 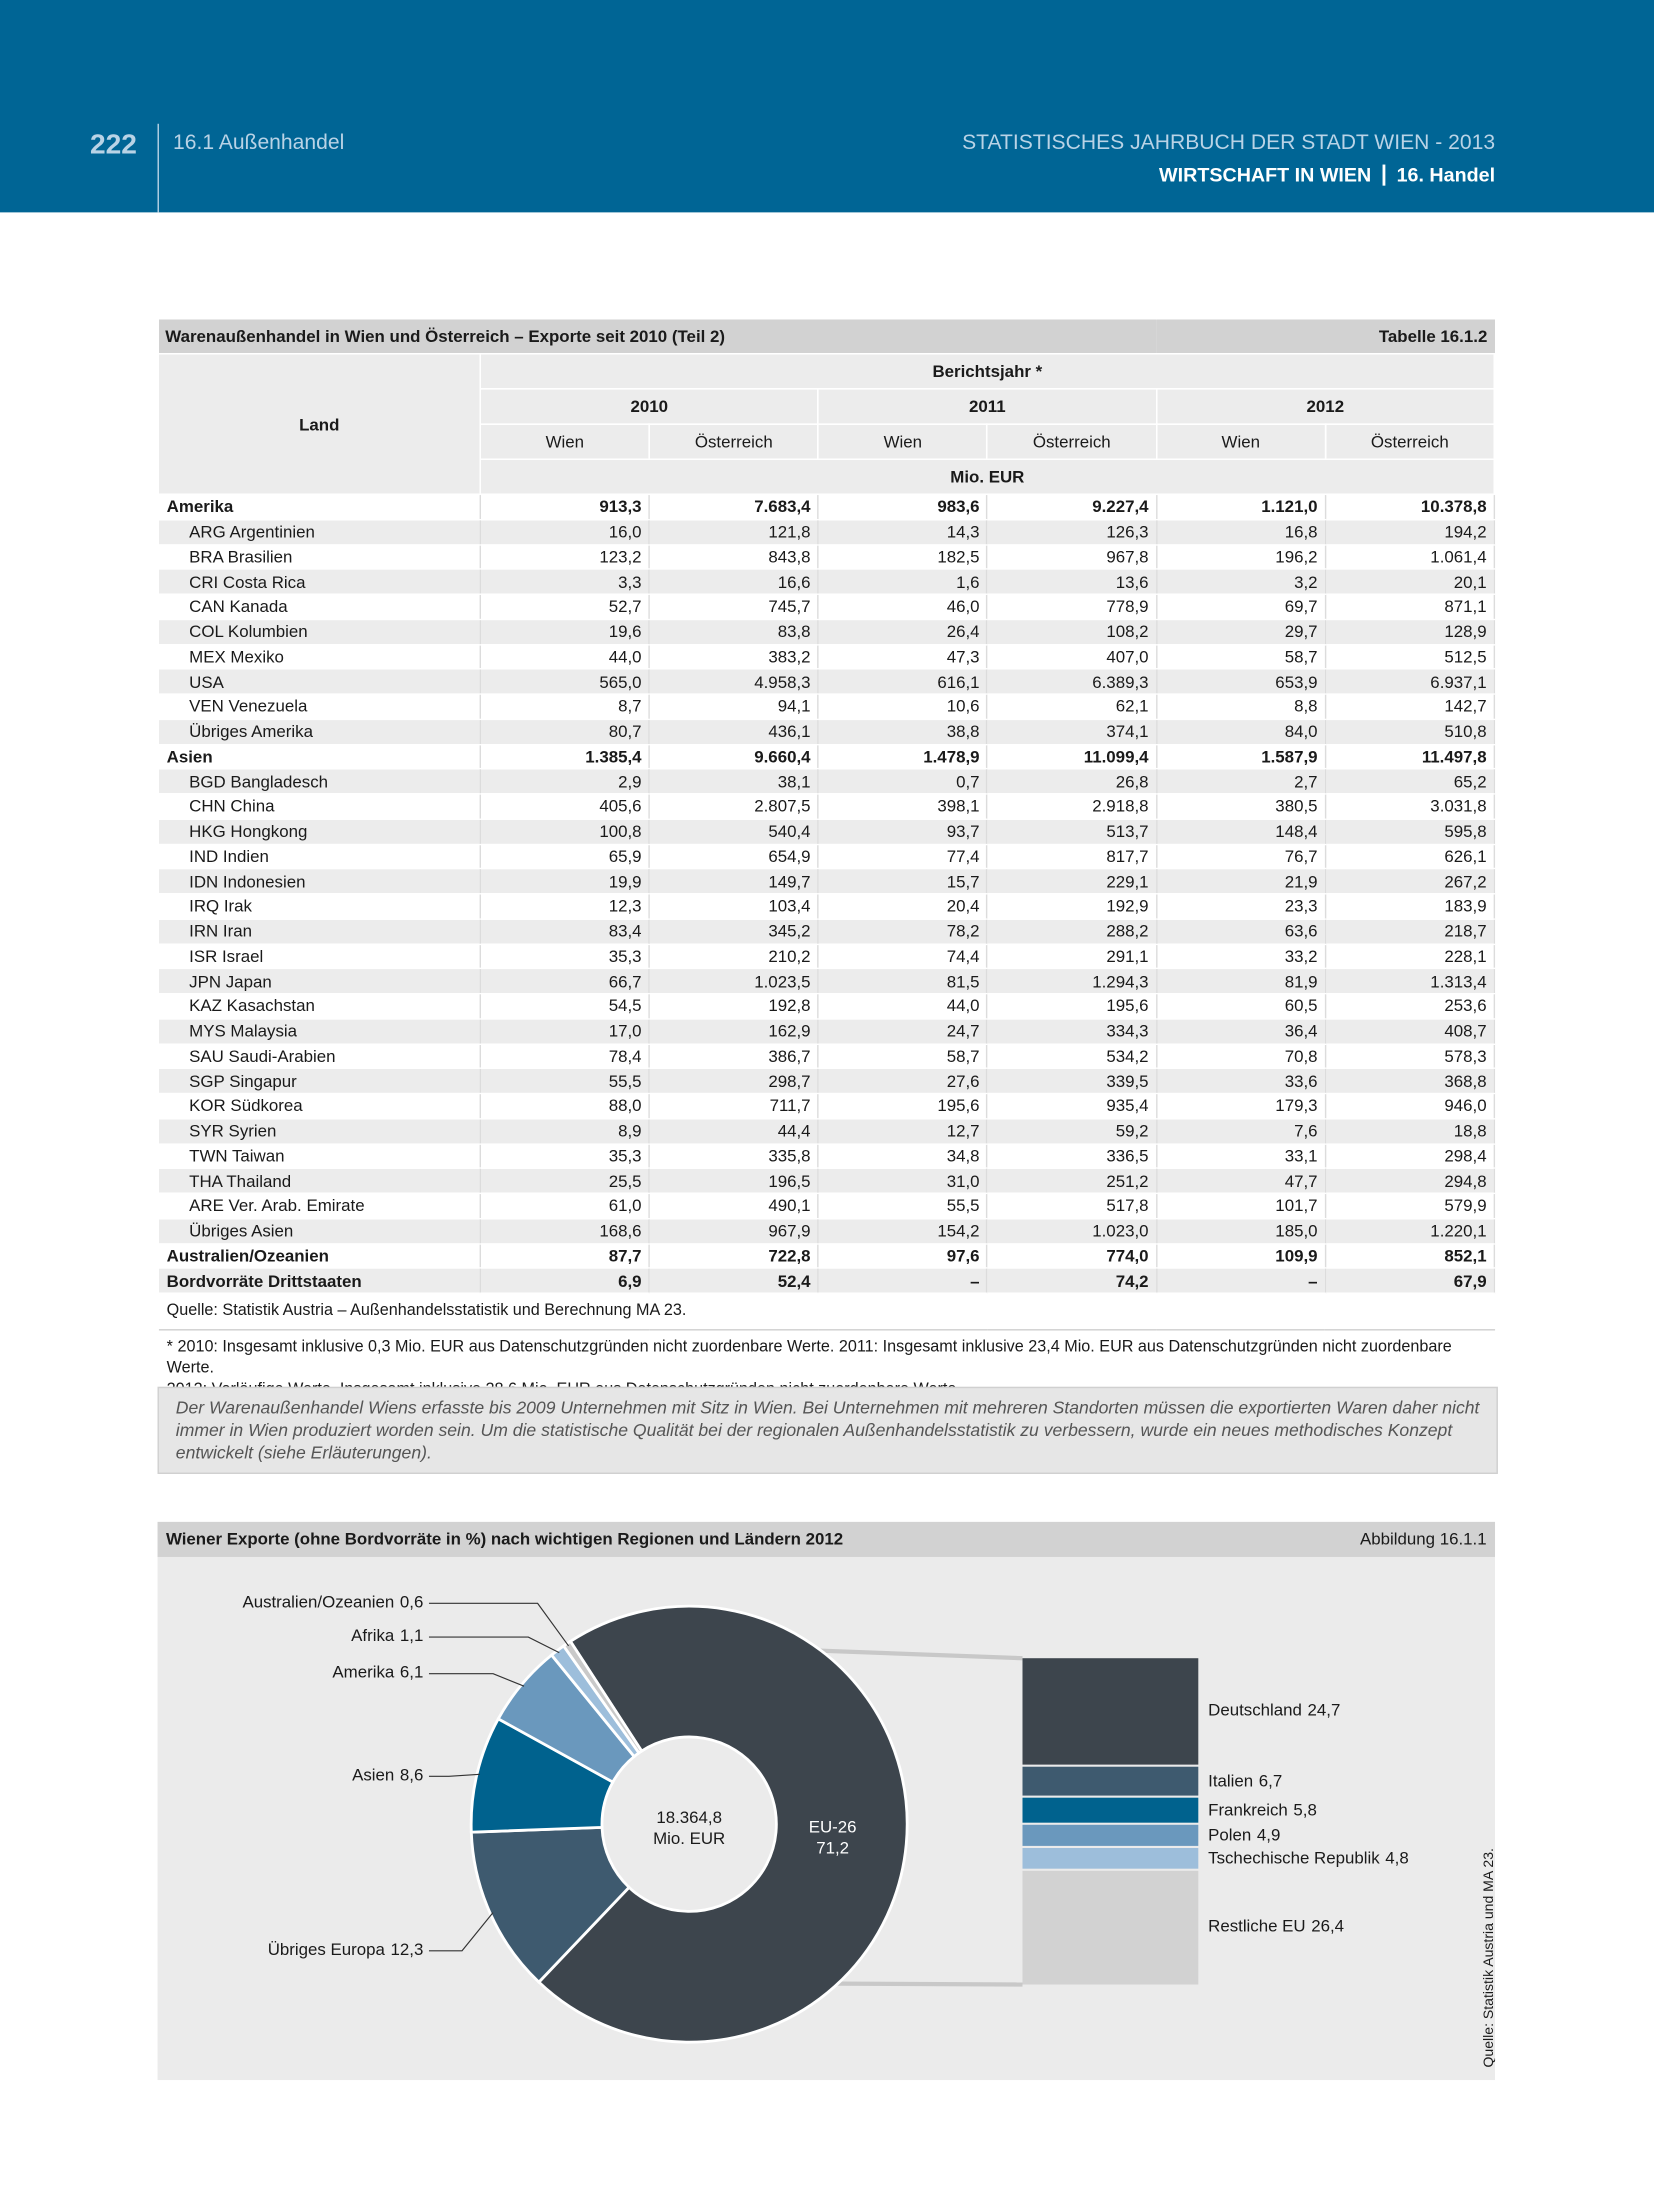 I want to click on cell: 15,7, so click(x=903, y=881).